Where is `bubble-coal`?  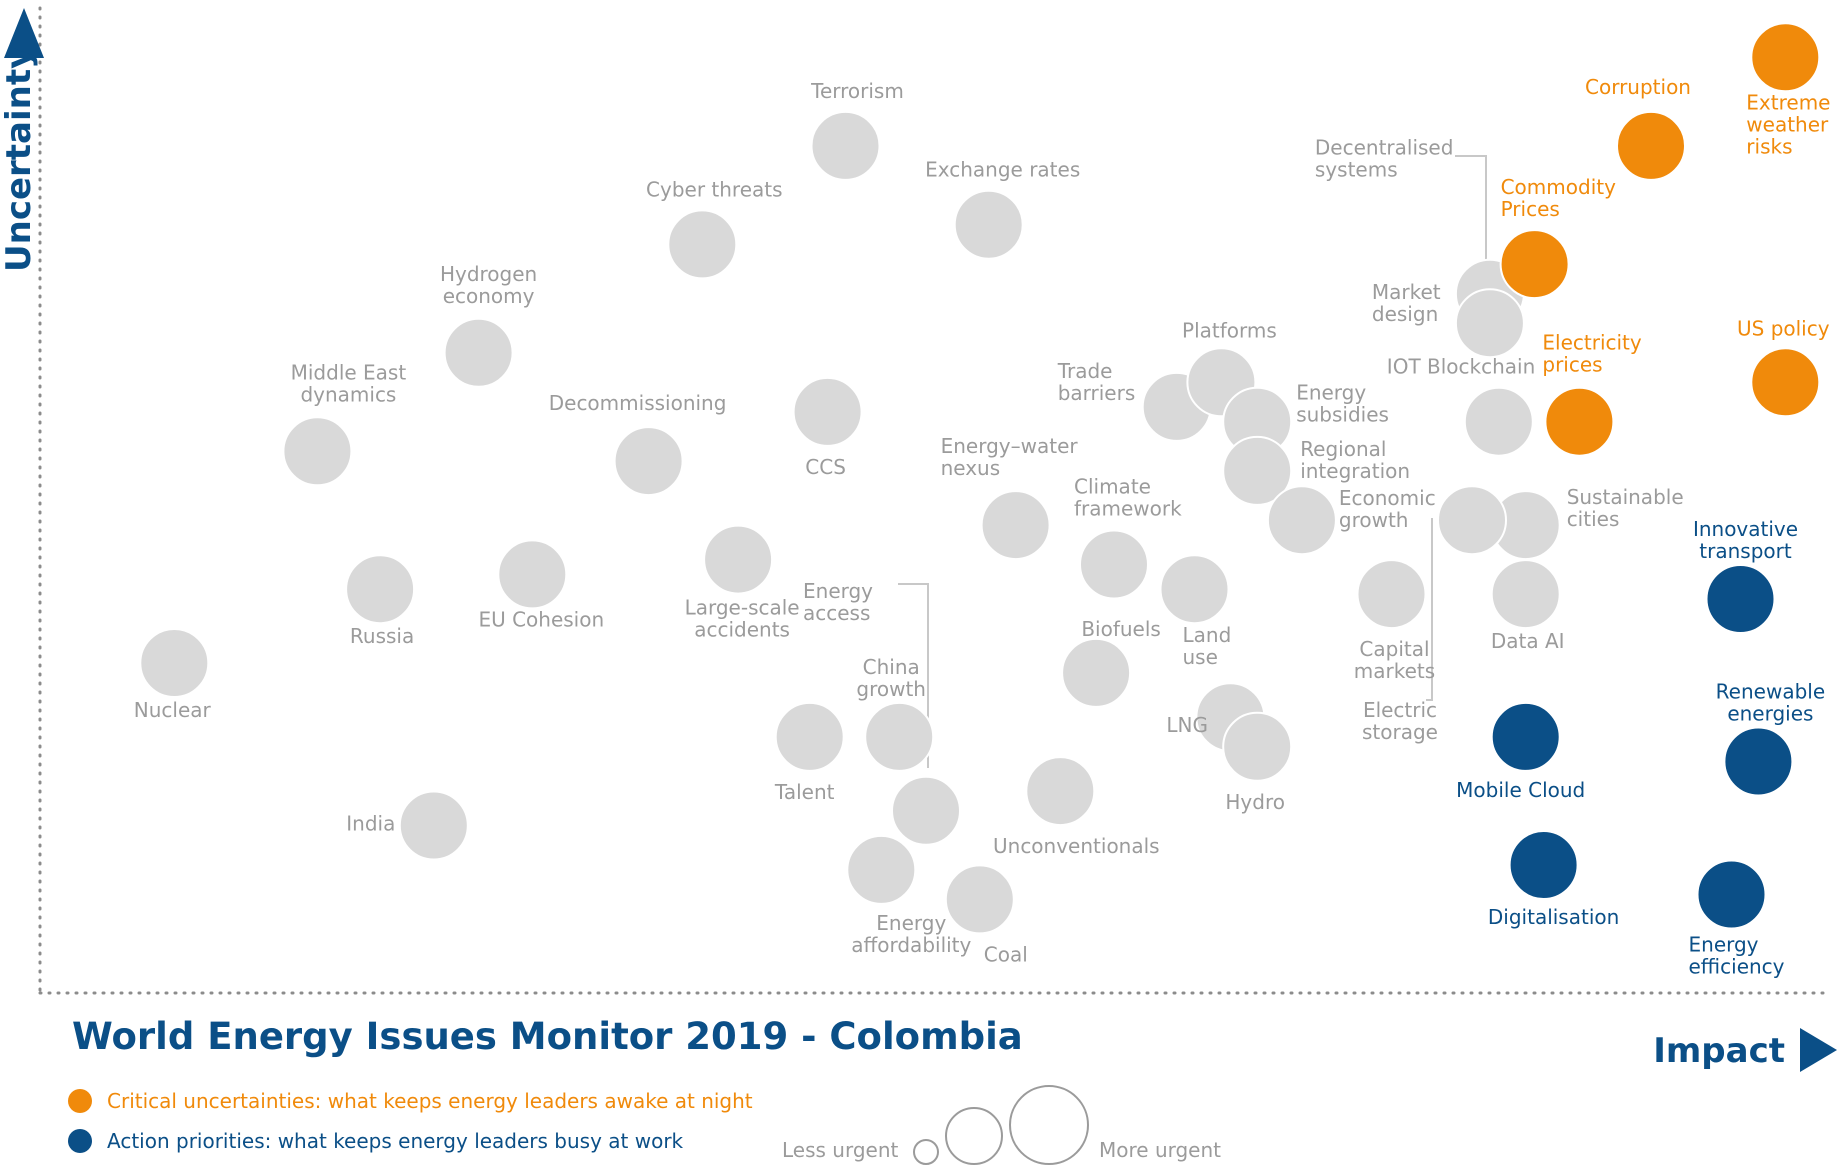
bubble-coal is located at coordinates (979, 899).